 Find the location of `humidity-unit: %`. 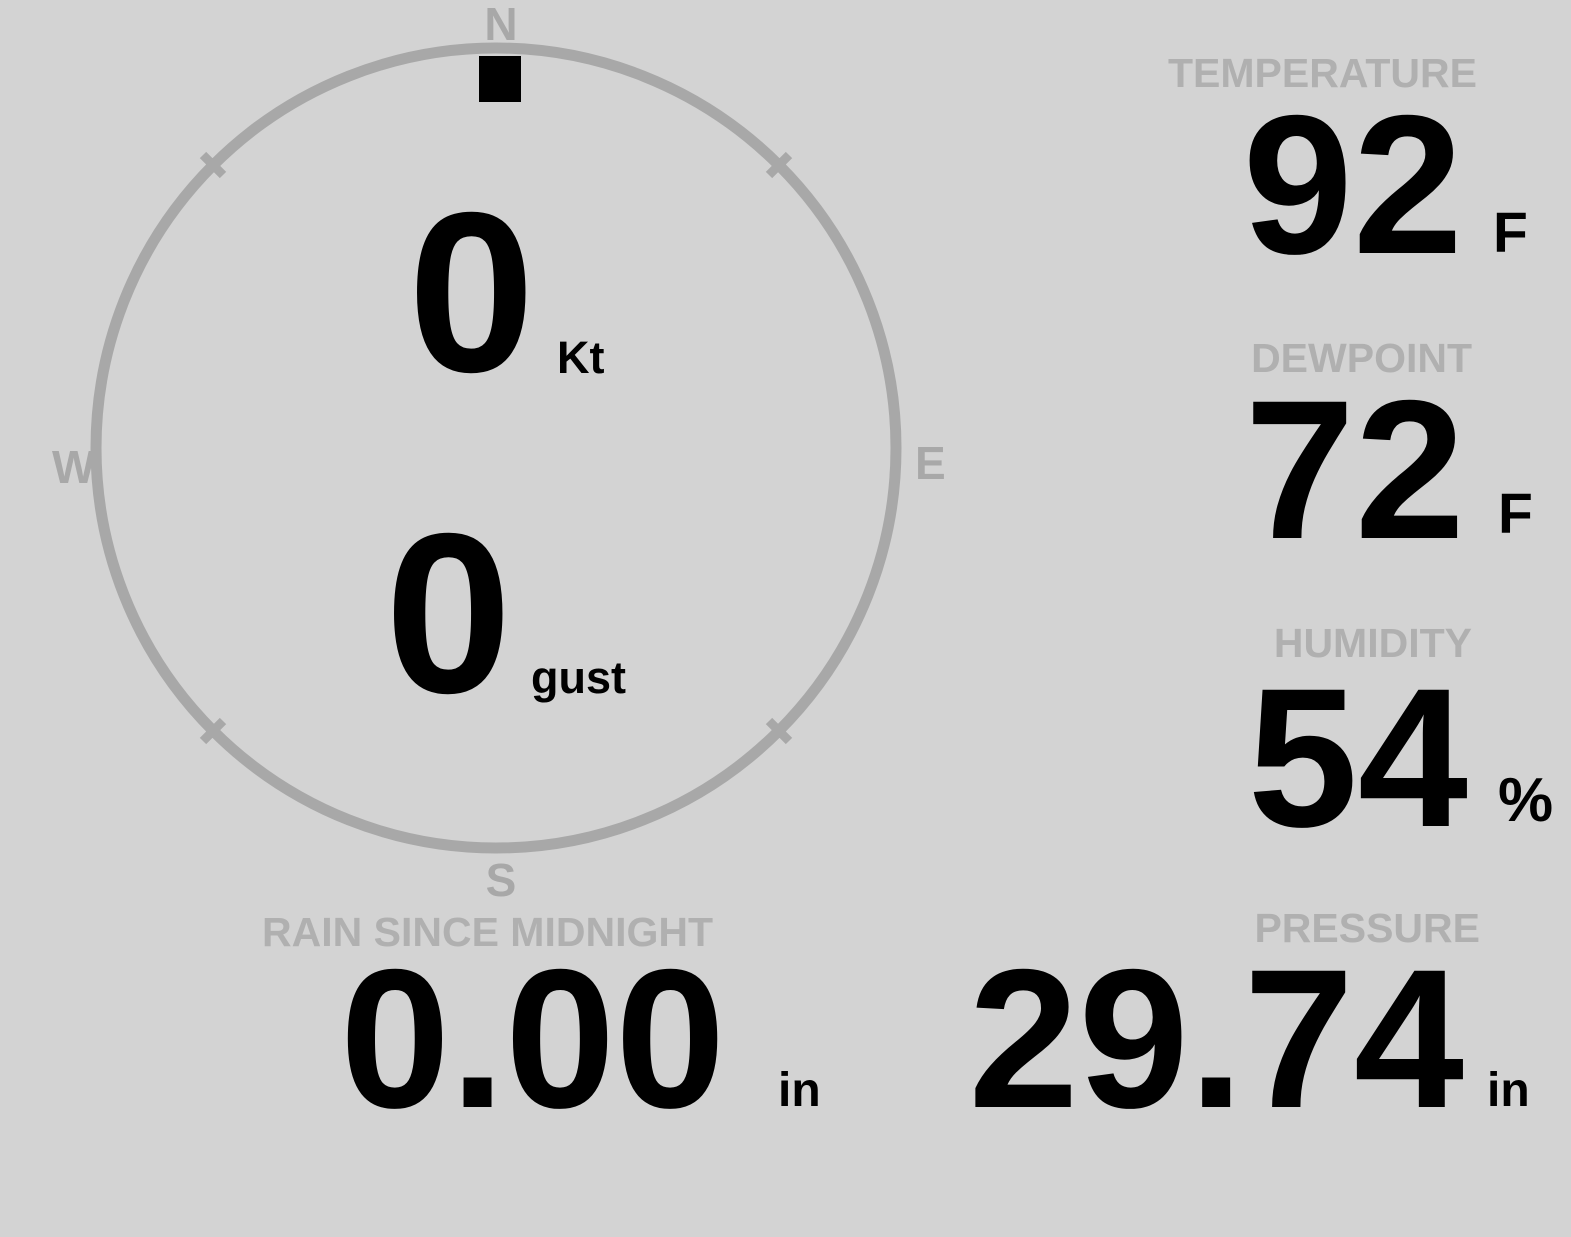

humidity-unit: % is located at coordinates (1526, 800).